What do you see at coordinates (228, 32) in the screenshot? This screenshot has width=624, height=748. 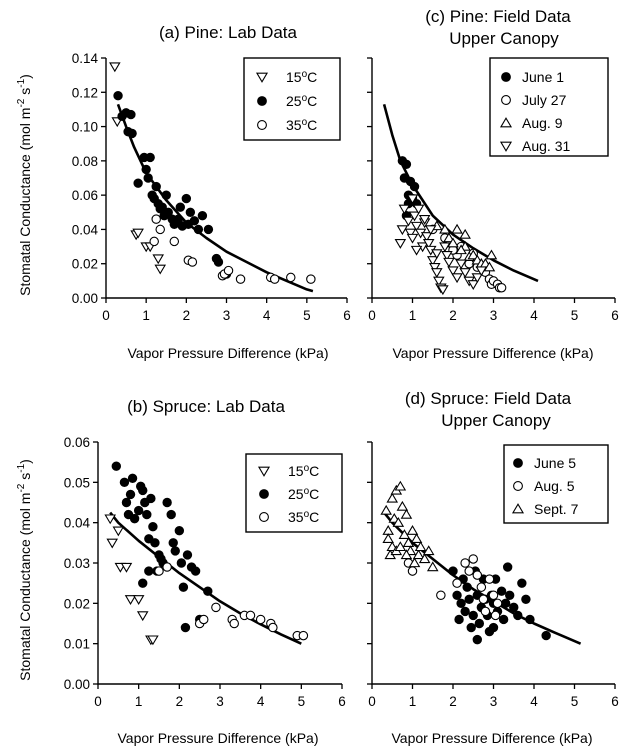 I see `panel-a-title: (a) Pine: Lab Data` at bounding box center [228, 32].